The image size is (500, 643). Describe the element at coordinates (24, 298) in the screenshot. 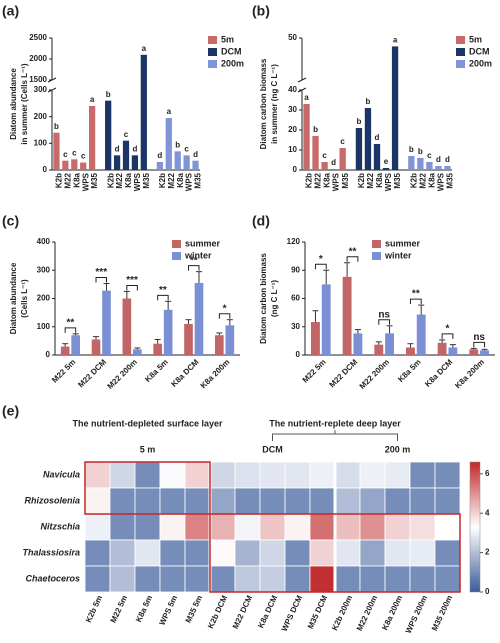

I see `y-axis-label: (Cells L⁻¹)` at that location.